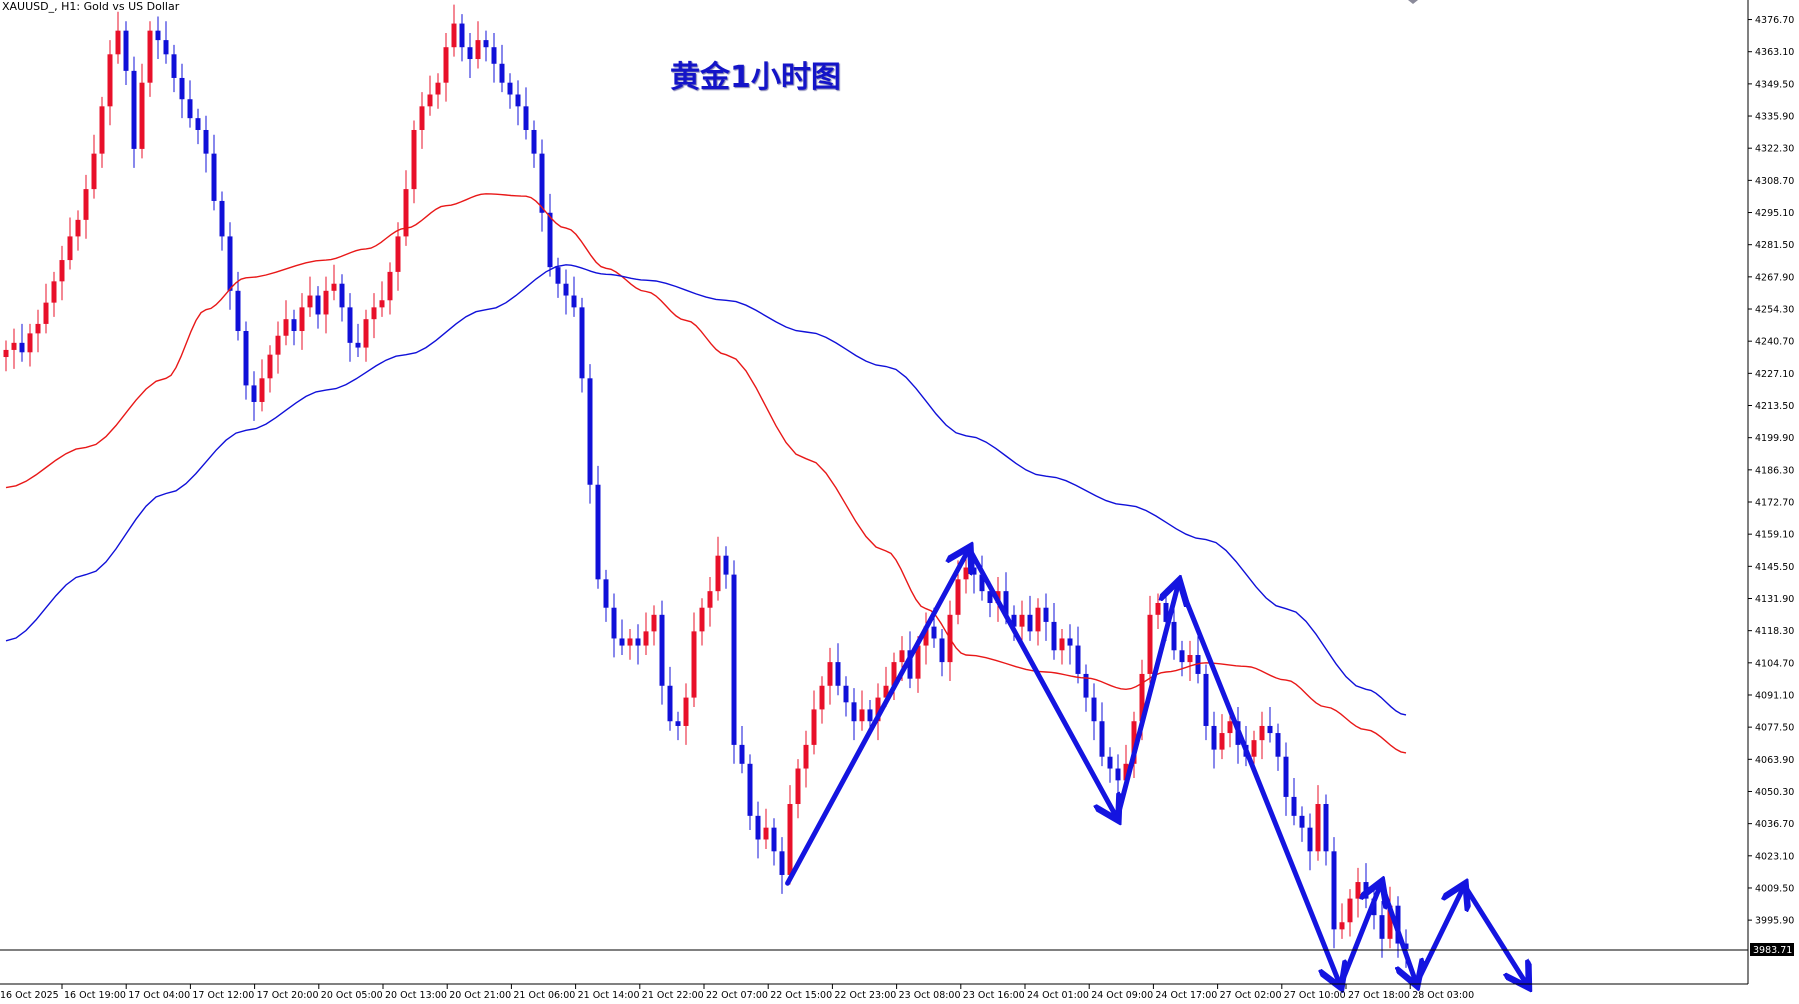 This screenshot has width=1799, height=1004. Describe the element at coordinates (1443, 995) in the screenshot. I see `time-tick-label: 28 Oct 03:00` at that location.